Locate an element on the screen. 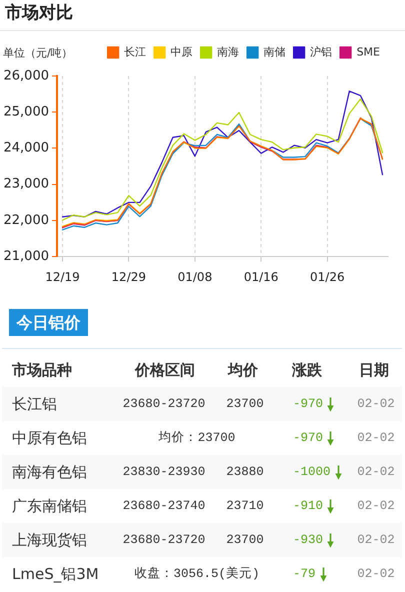  category-label: LmeS_铝3M is located at coordinates (55, 574).